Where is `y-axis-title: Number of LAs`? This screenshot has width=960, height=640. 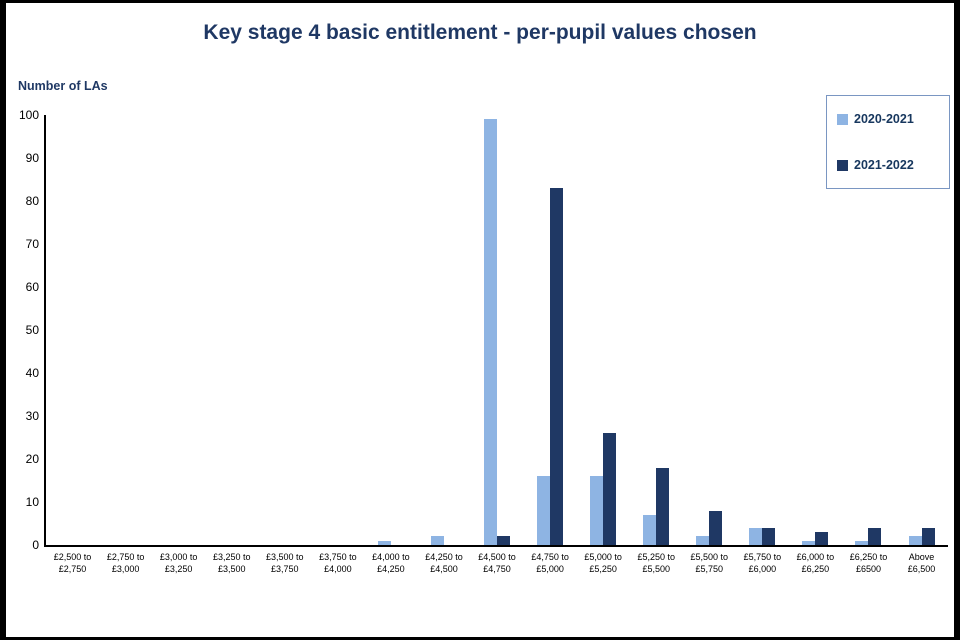 y-axis-title: Number of LAs is located at coordinates (63, 86).